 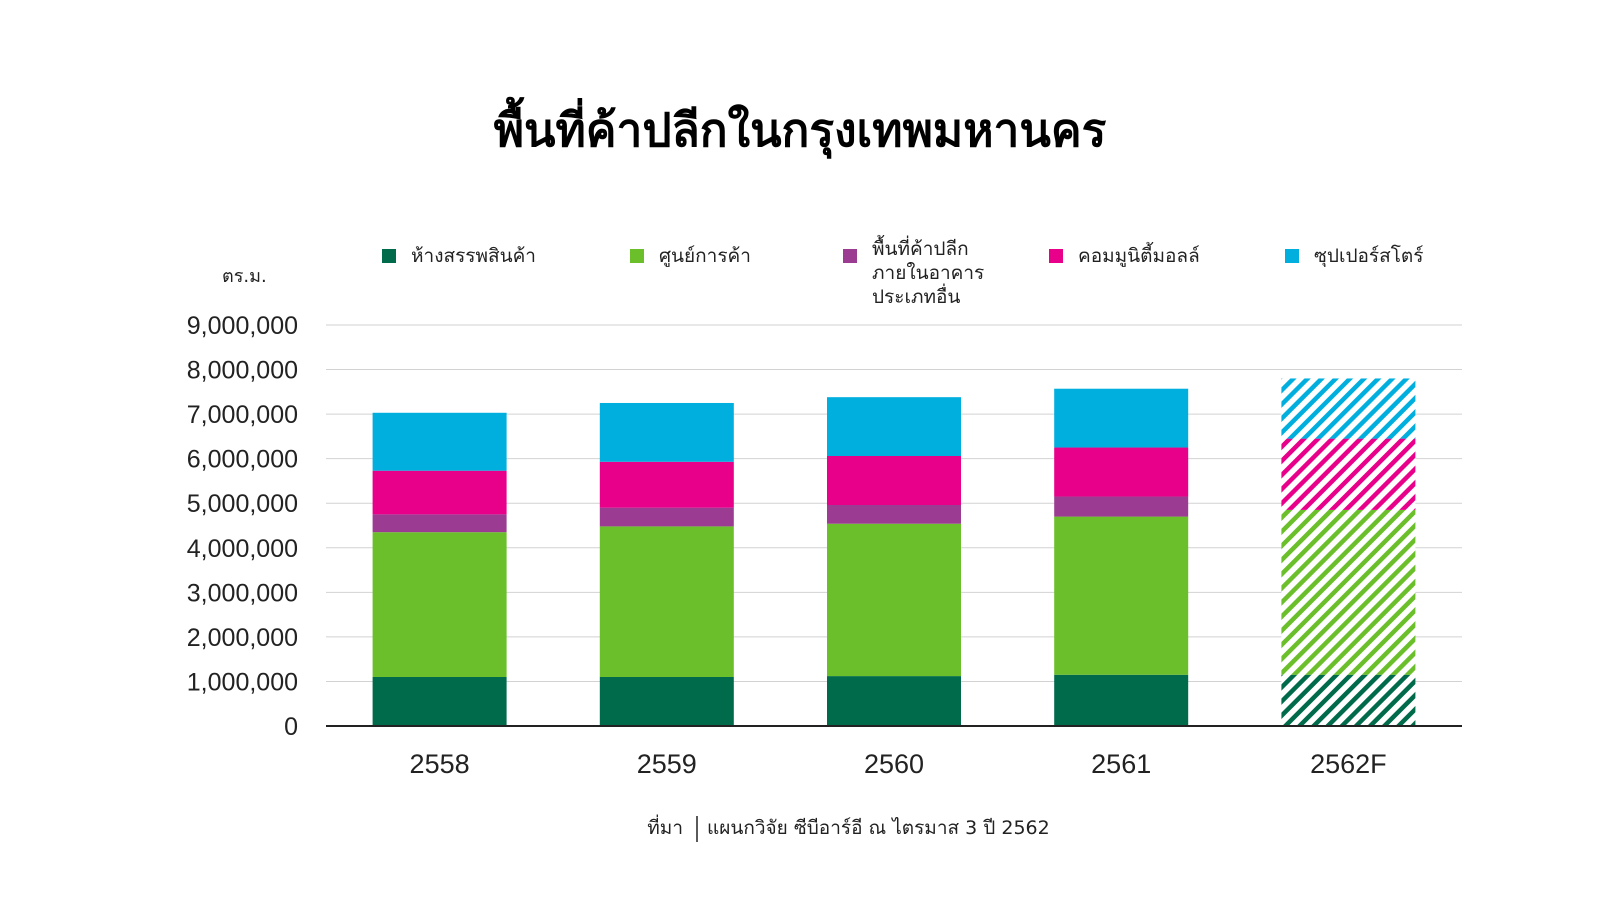 I want to click on y-axis-unit-label: ตร.ม., so click(x=244, y=276).